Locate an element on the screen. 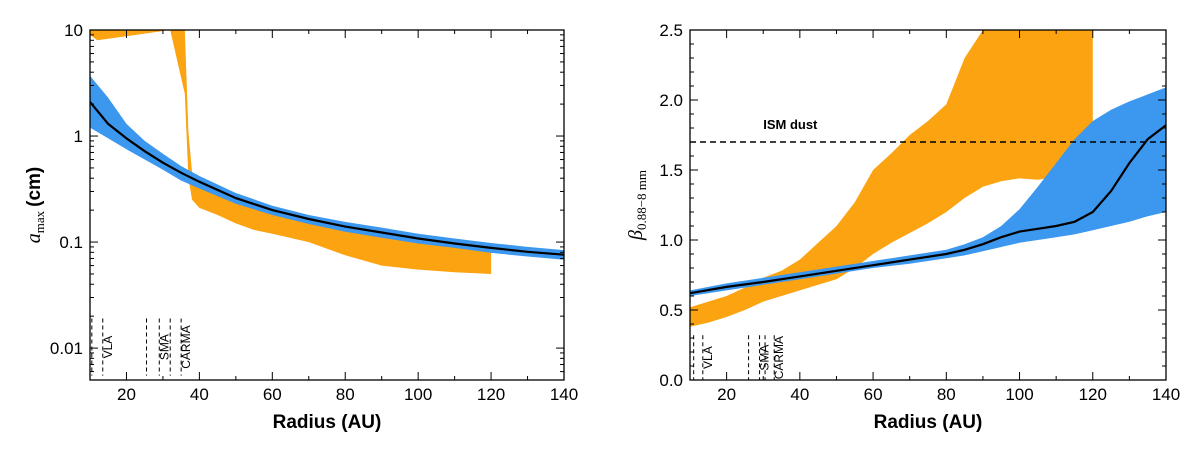 The height and width of the screenshot is (450, 1200). svg-text:amax(cm): amax (cm) is located at coordinates (35, 205).